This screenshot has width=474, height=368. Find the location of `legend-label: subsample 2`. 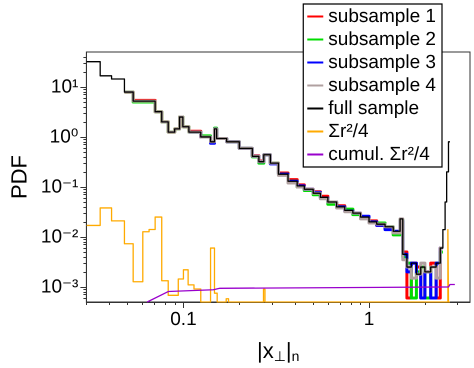

legend-label: subsample 2 is located at coordinates (382, 39).